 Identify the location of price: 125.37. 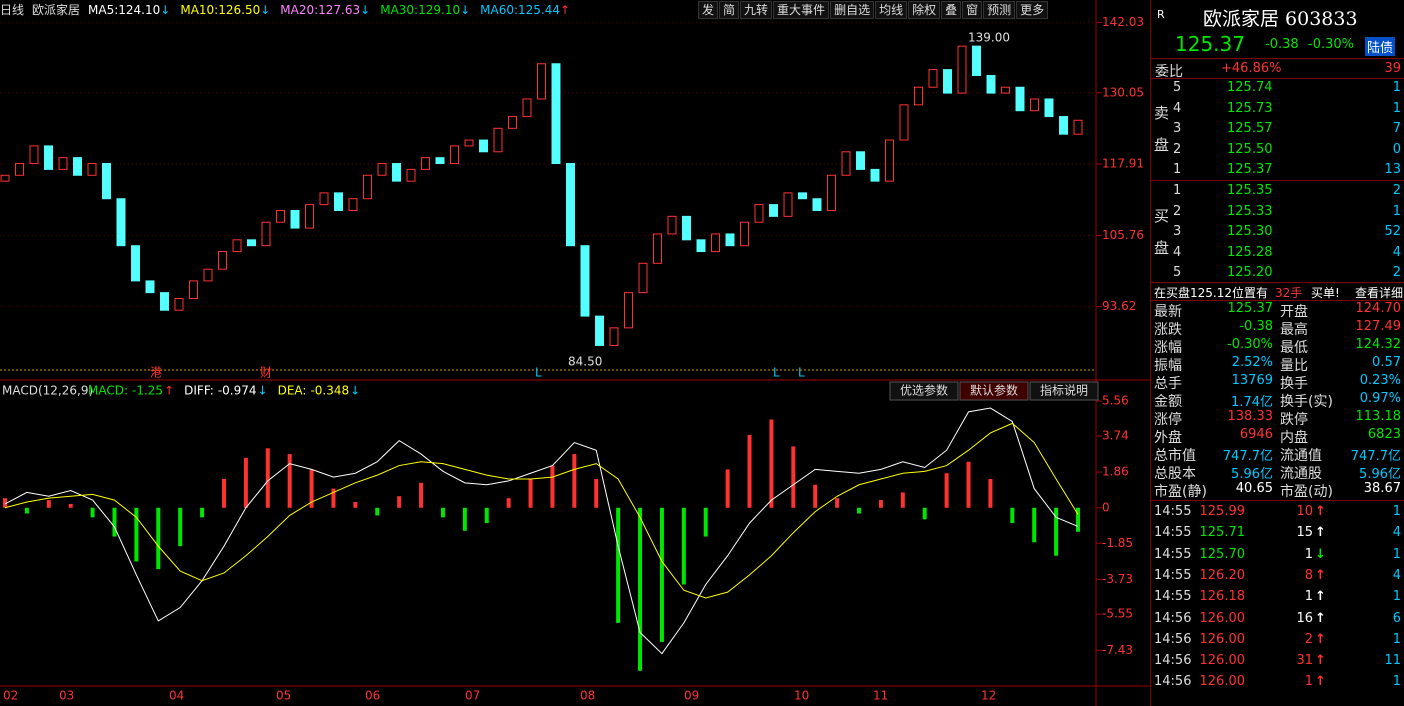
(1210, 44).